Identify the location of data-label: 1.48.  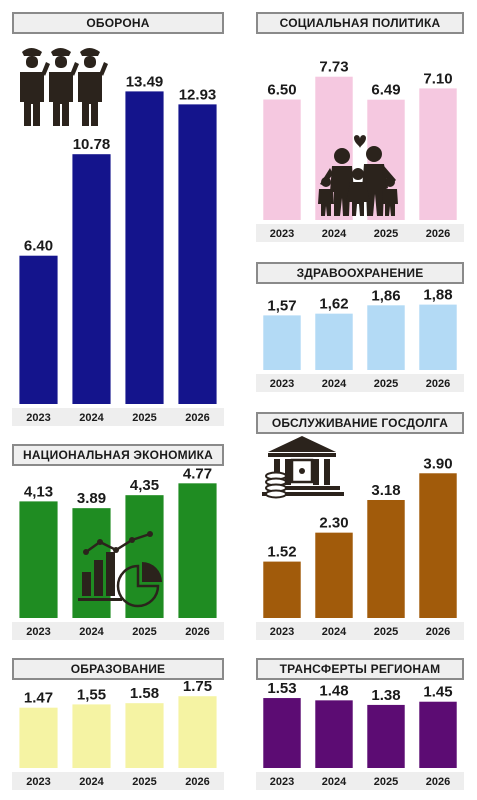
(333, 690).